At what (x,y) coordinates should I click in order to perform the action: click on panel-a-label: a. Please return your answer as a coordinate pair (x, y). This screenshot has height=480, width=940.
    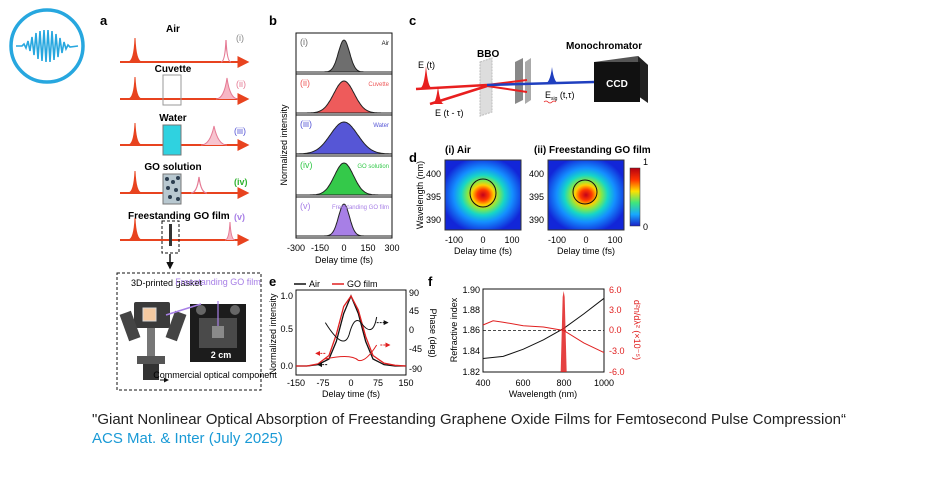
    Looking at the image, I should click on (104, 20).